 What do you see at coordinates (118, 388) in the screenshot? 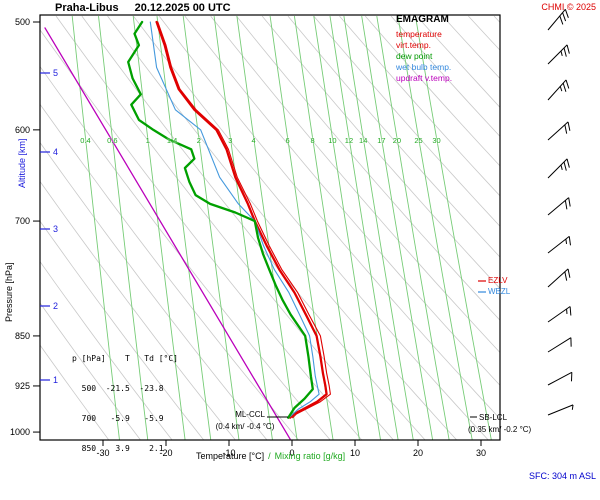
I see `level-table-row: 500 -21.5 -23.8` at bounding box center [118, 388].